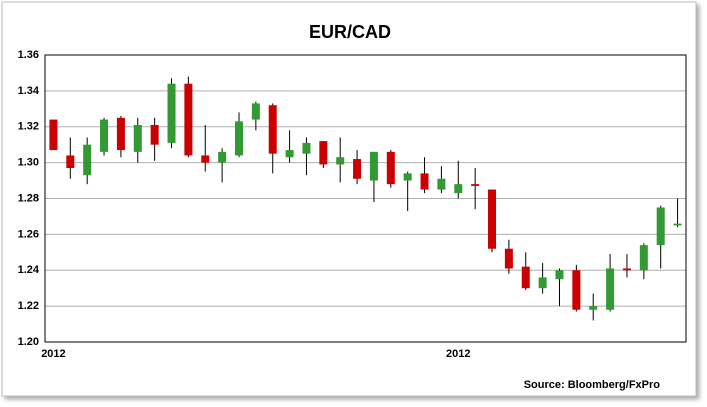 This screenshot has height=407, width=707. What do you see at coordinates (28, 163) in the screenshot?
I see `y-tick-label: 1.30` at bounding box center [28, 163].